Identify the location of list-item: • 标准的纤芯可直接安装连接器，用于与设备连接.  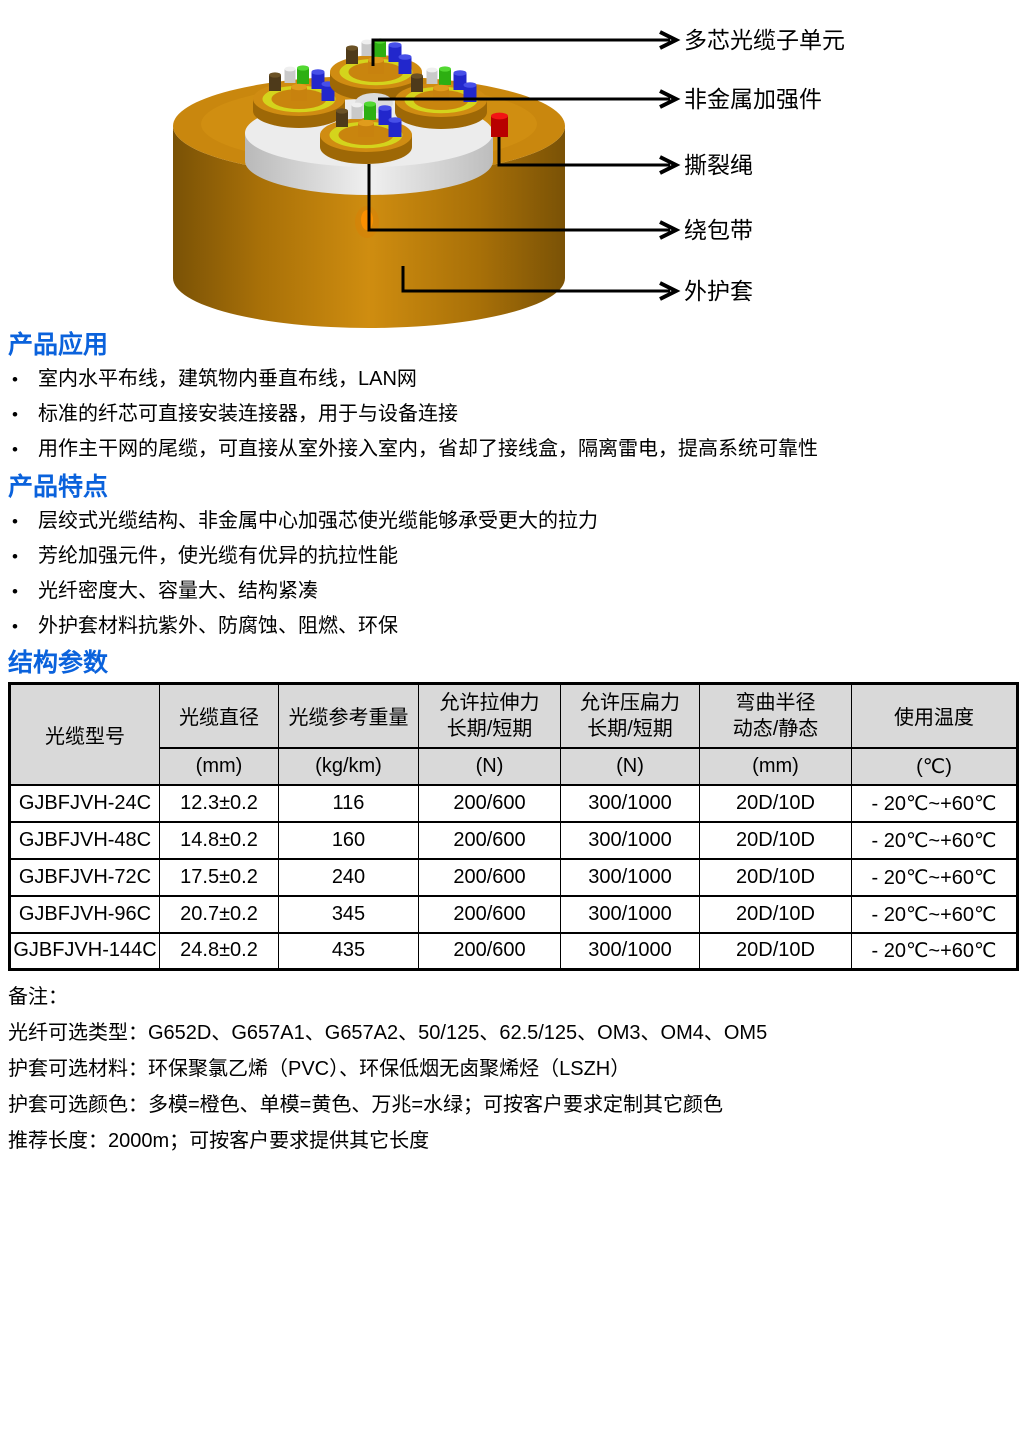
(512, 414).